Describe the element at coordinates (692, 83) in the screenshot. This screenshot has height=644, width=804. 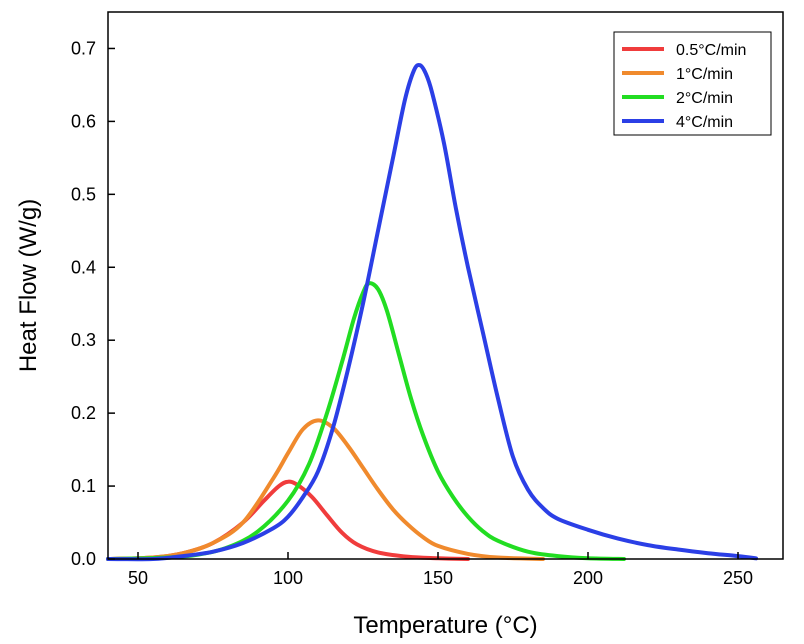
I see `legend: 0.5°C/min 1°C/min 2°C/min 4°C/min` at that location.